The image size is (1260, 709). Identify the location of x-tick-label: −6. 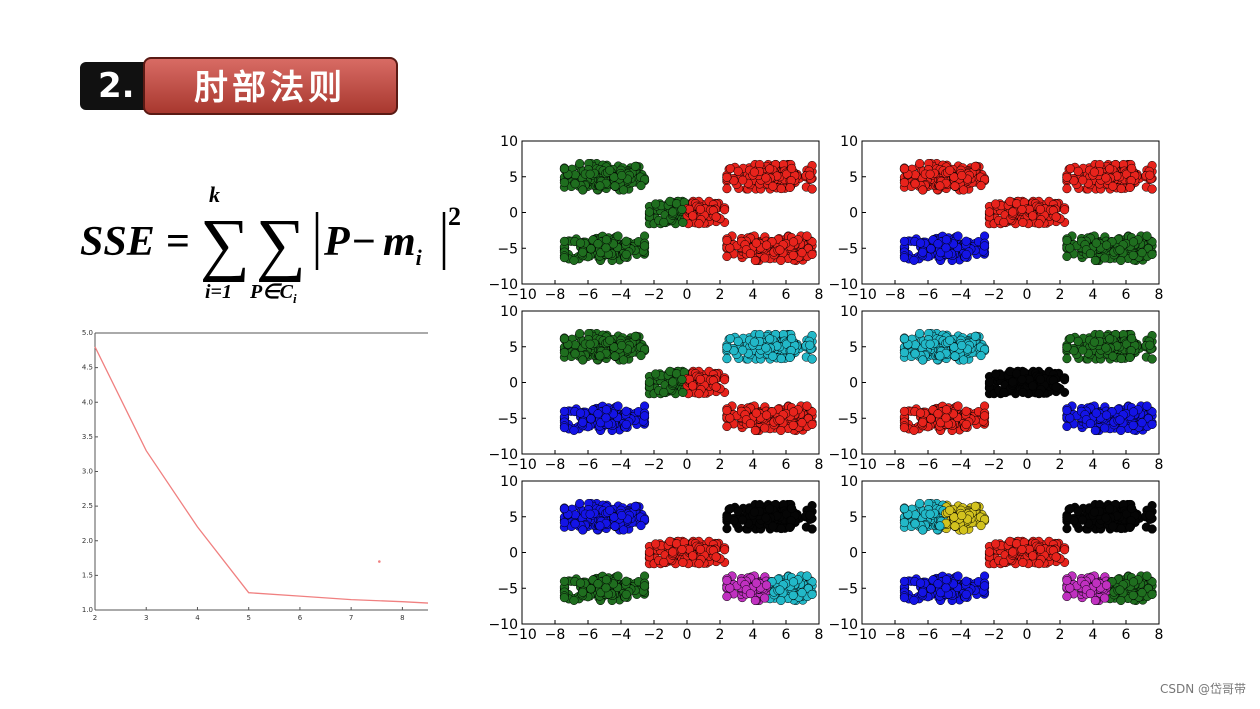
(588, 465).